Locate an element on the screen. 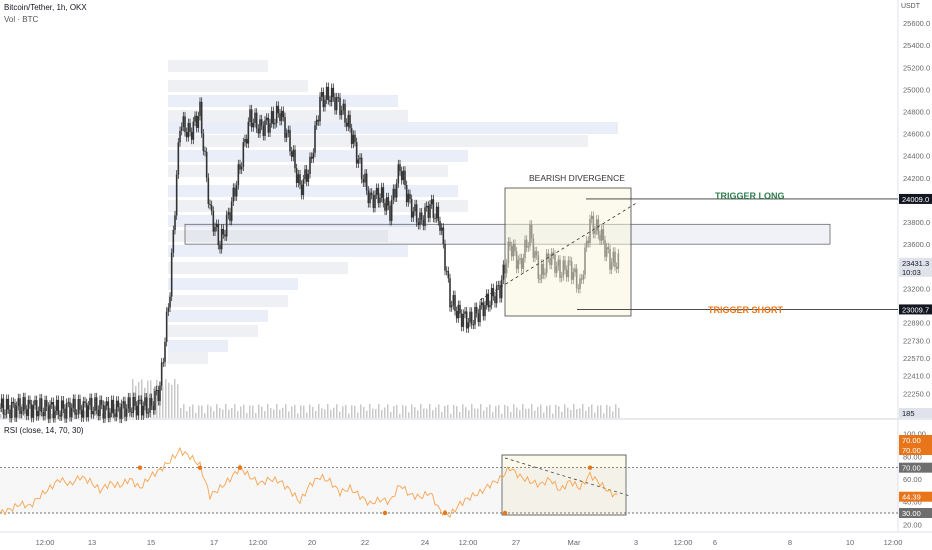 This screenshot has height=550, width=932. price-tick-label: 24800.0 is located at coordinates (916, 112).